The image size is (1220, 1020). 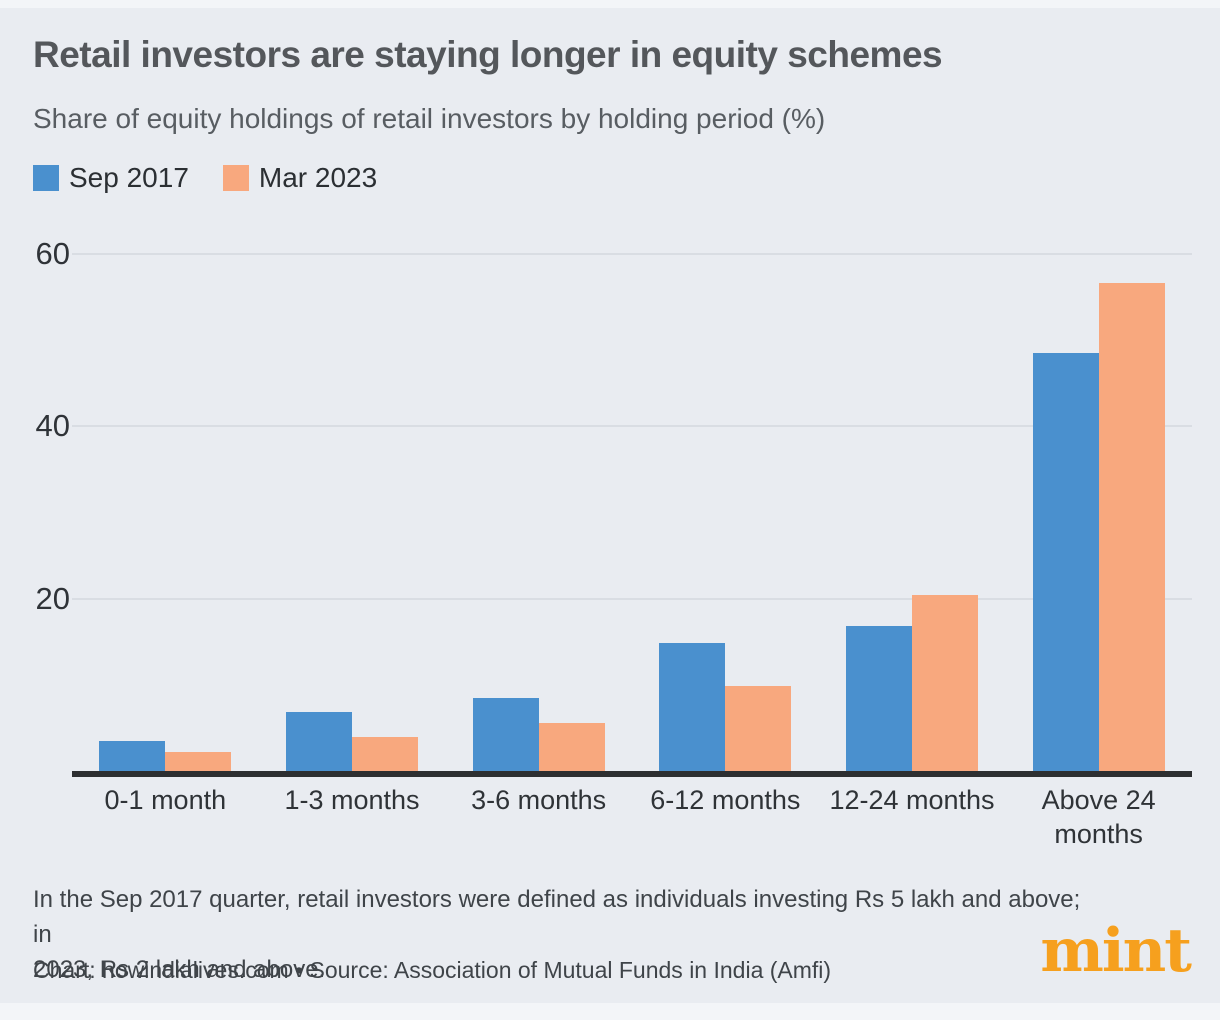 I want to click on bottom-edge-strip, so click(x=610, y=1011).